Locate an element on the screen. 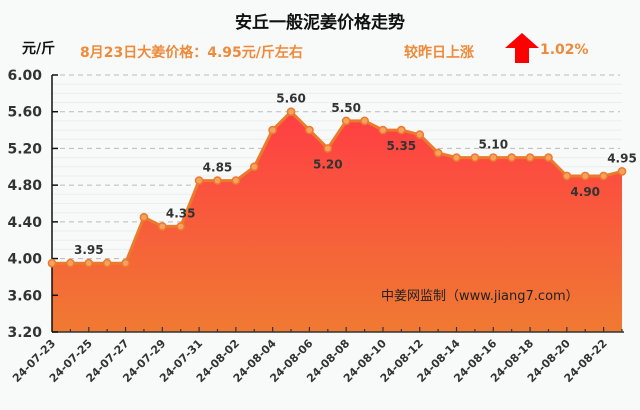 Image resolution: width=640 pixels, height=410 pixels. price-summary: 8月23日大姜价格：4.95元/斤左右 is located at coordinates (191, 53).